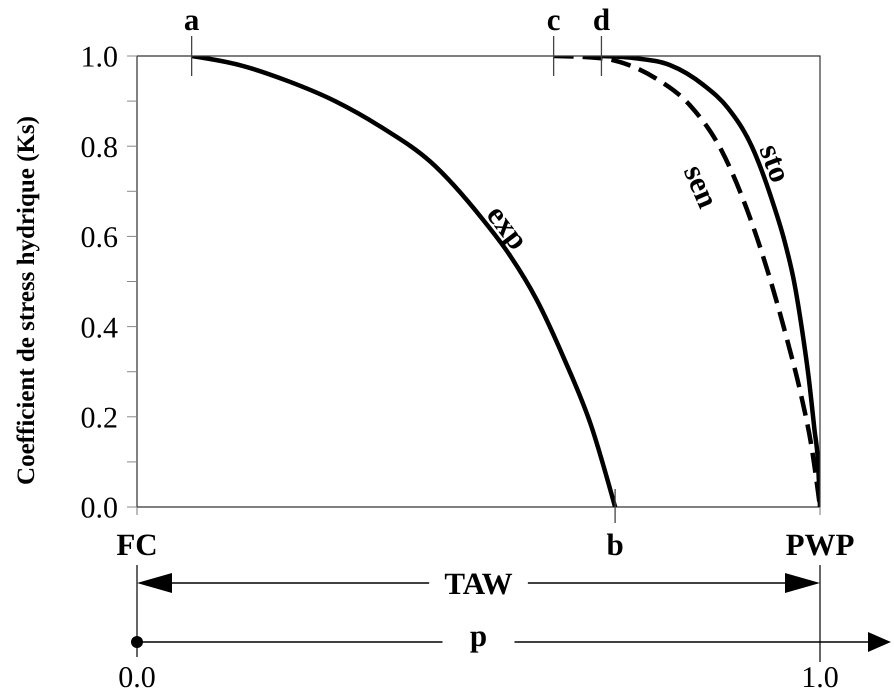 This screenshot has width=894, height=689. I want to click on annotation: a, so click(192, 19).